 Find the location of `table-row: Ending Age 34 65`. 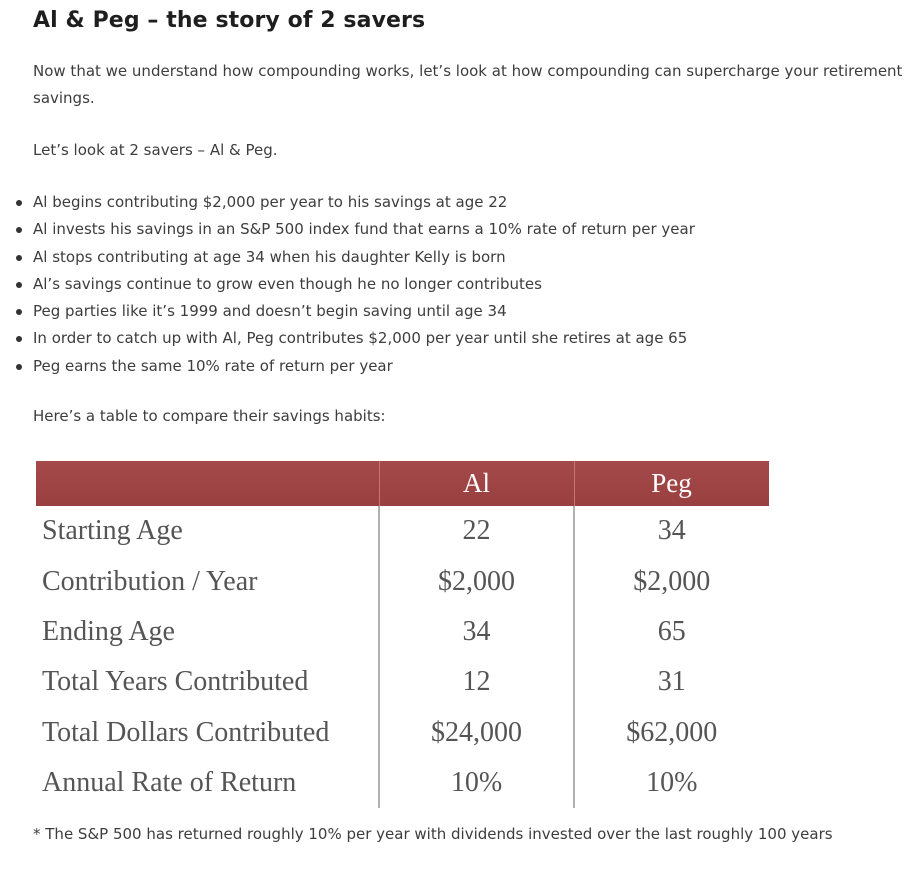

table-row: Ending Age 34 65 is located at coordinates (402, 632).